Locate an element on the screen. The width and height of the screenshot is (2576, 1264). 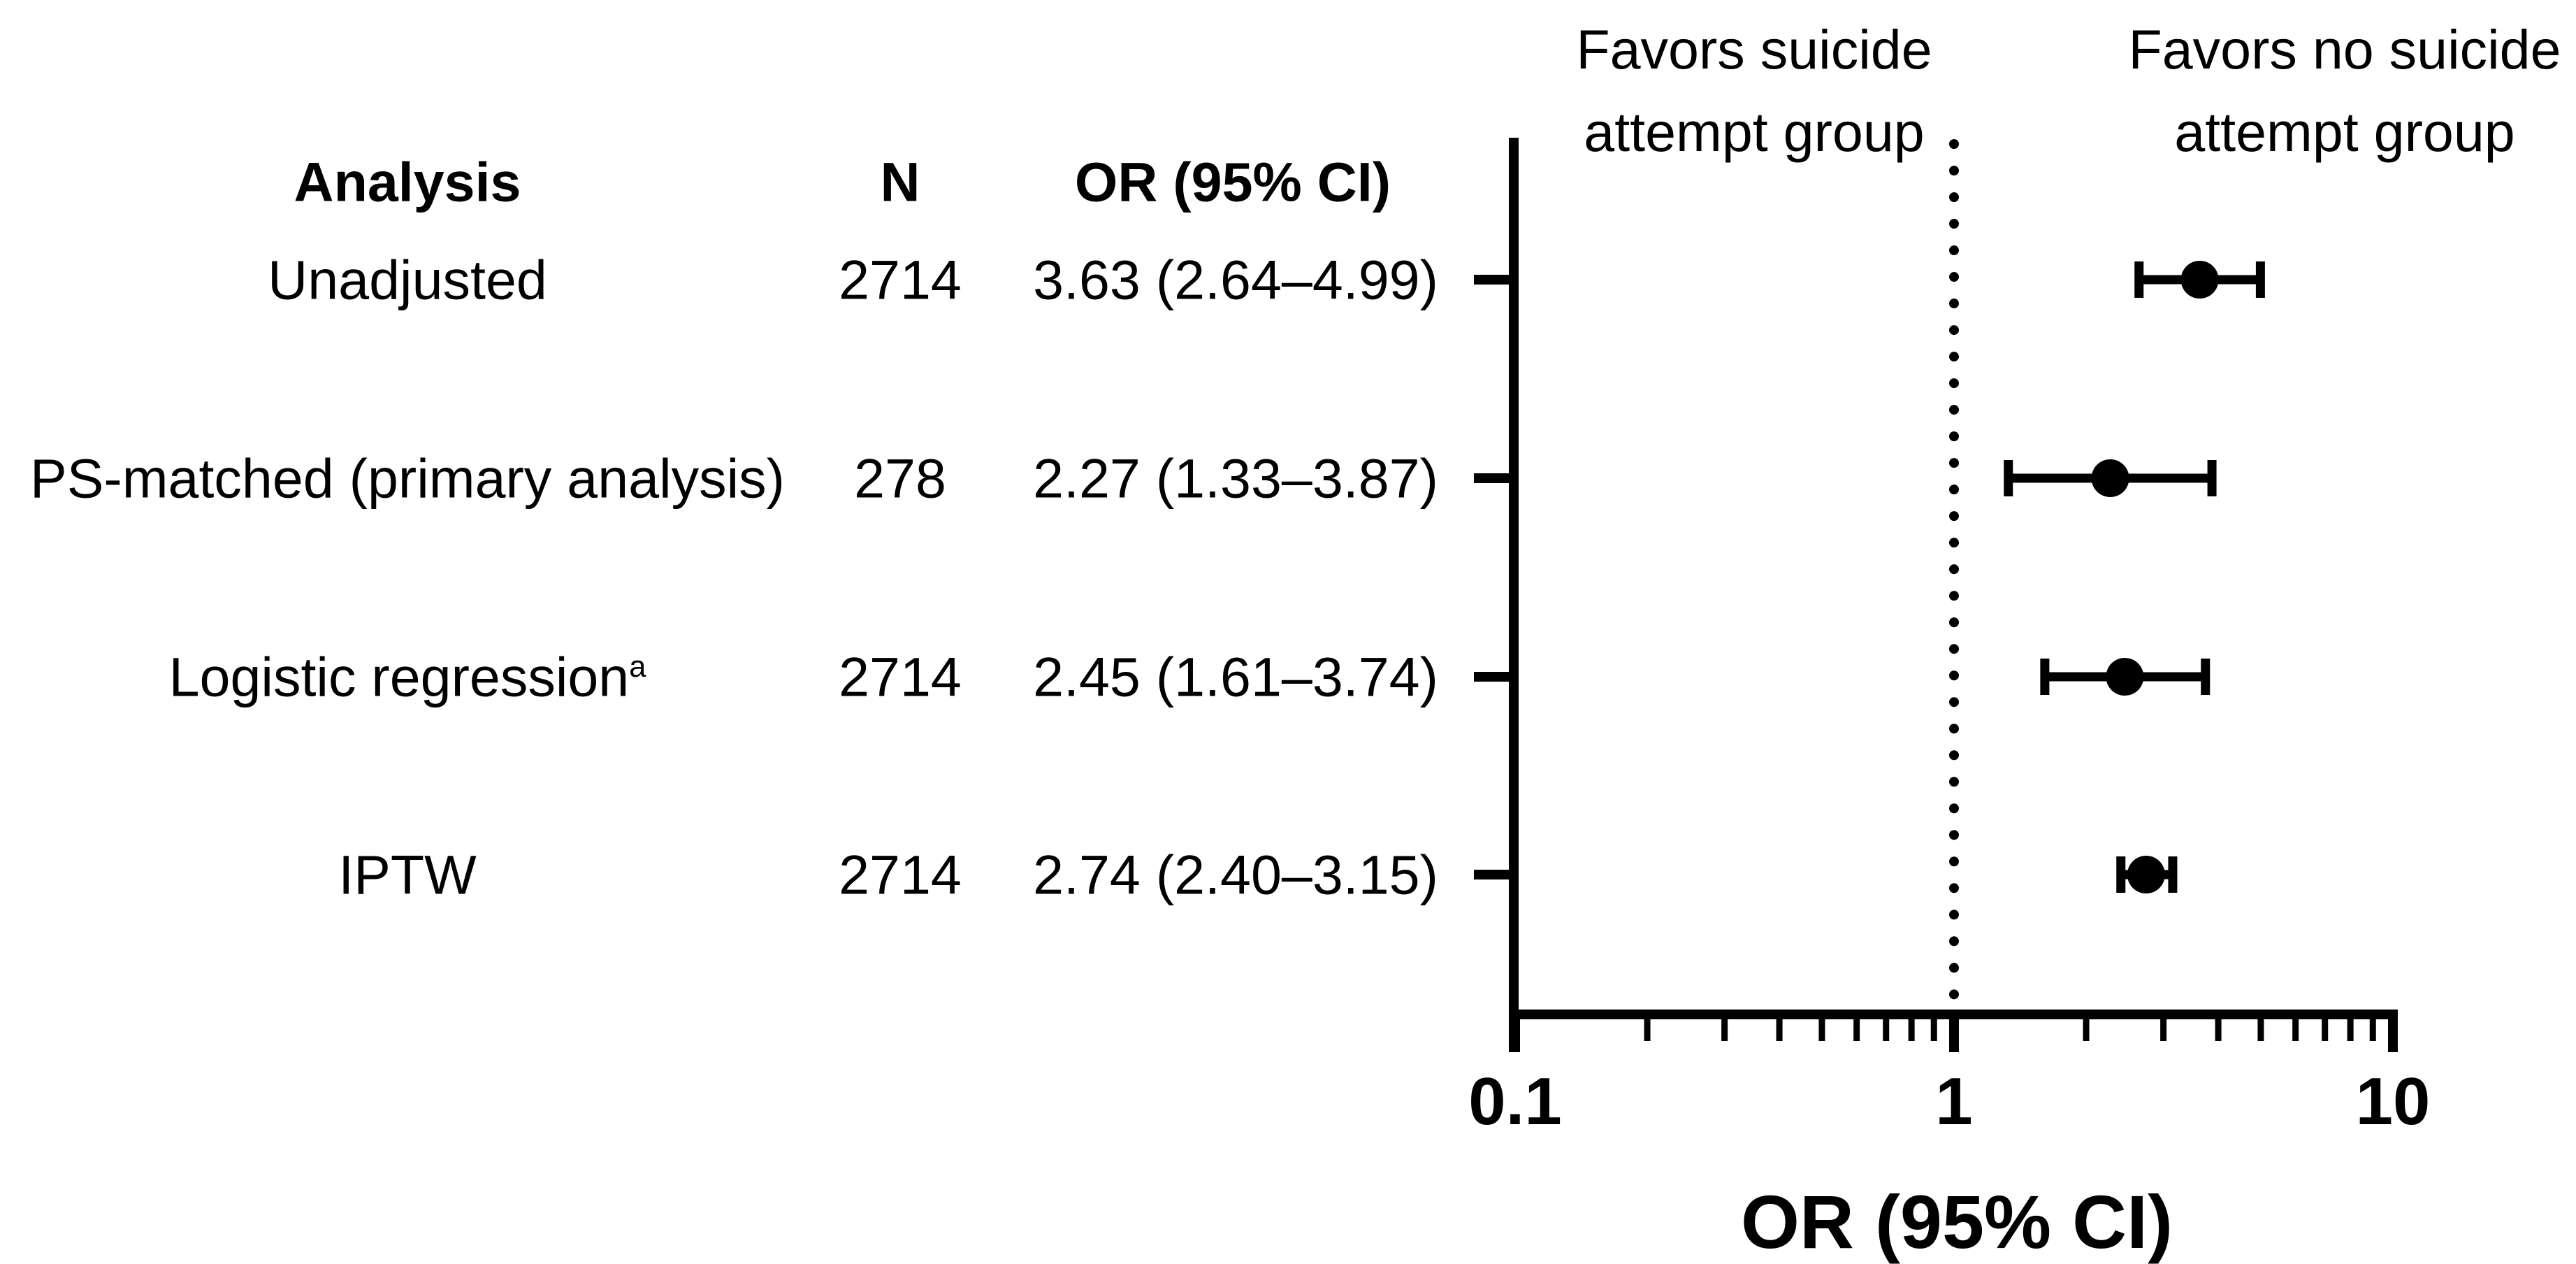
row-label-footnote-marker: a is located at coordinates (637, 667).